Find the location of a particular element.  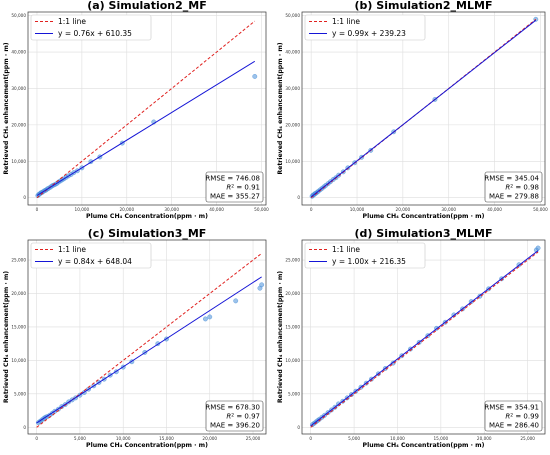

stats-rmse: RMSE = 678.30 is located at coordinates (232, 408).